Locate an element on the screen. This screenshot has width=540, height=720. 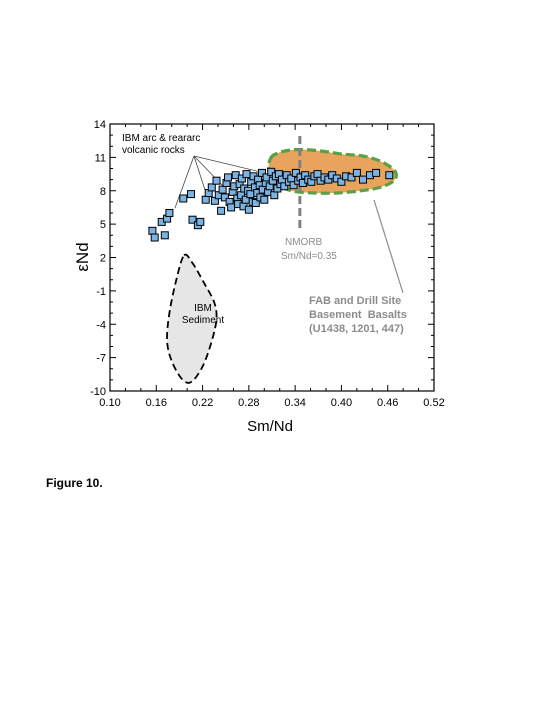
y-tick-label: 8 is located at coordinates (103, 192).